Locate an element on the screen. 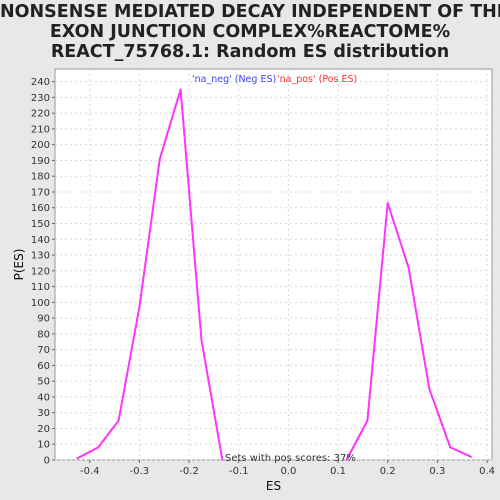 The width and height of the screenshot is (500, 500). y-tick-label: 20 is located at coordinates (43, 429).